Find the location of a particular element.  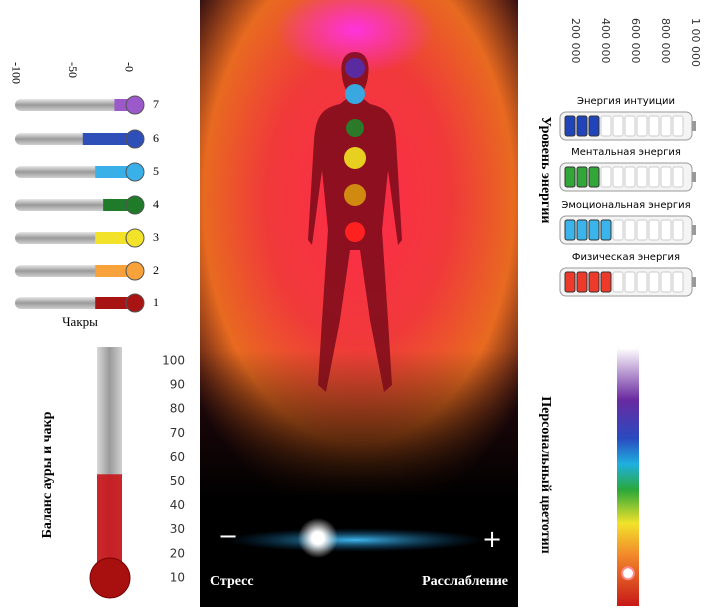

energy-tick-label: 400 000 is located at coordinates (605, 41).